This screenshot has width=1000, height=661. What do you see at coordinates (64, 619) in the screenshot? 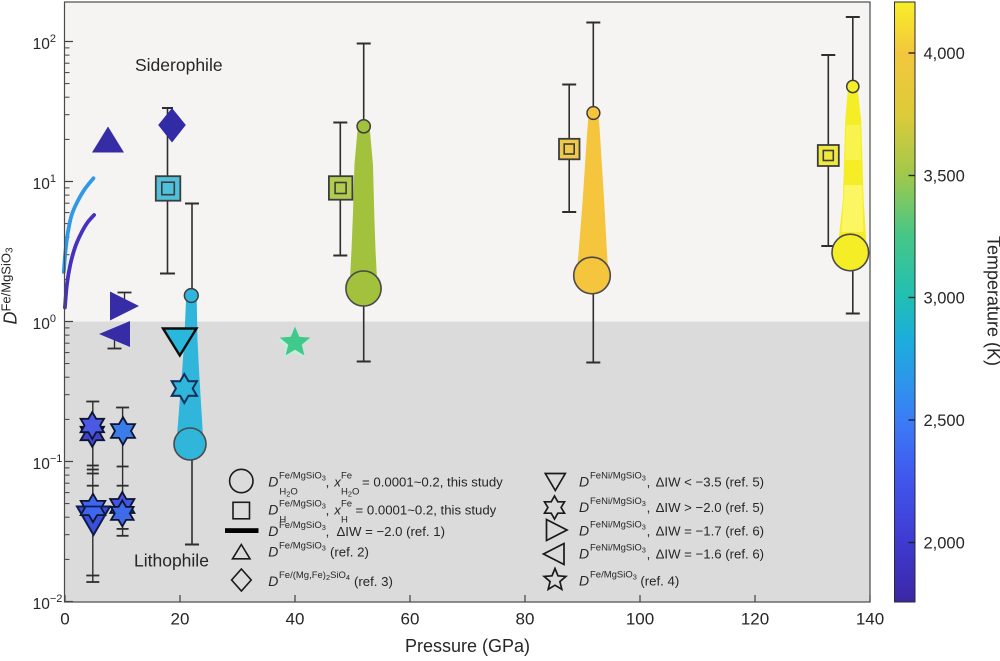
I see `svg-text: 0` at bounding box center [64, 619].